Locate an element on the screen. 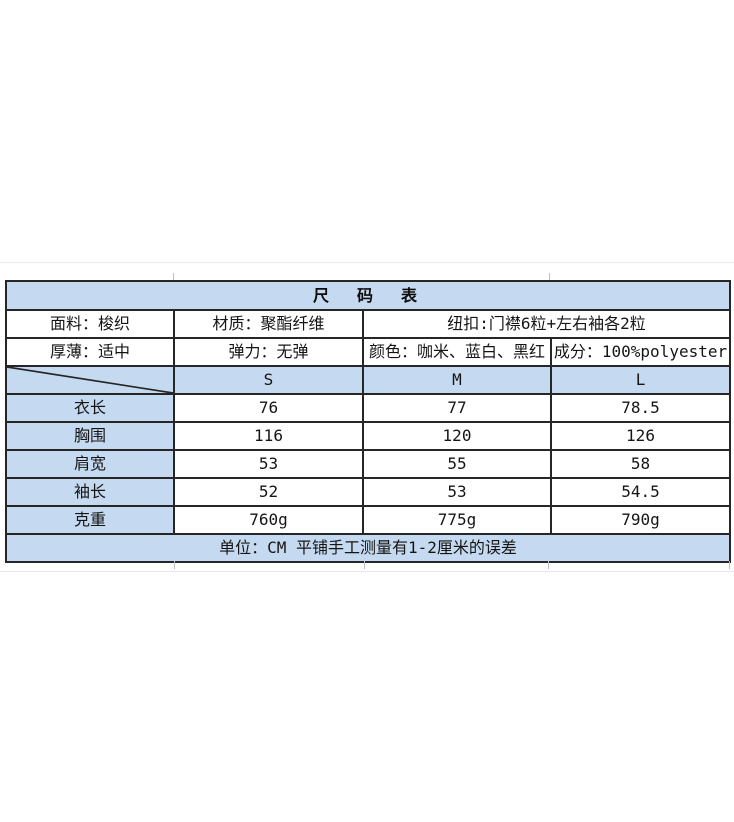 The image size is (734, 822). row-label: 胸围 is located at coordinates (90, 436).